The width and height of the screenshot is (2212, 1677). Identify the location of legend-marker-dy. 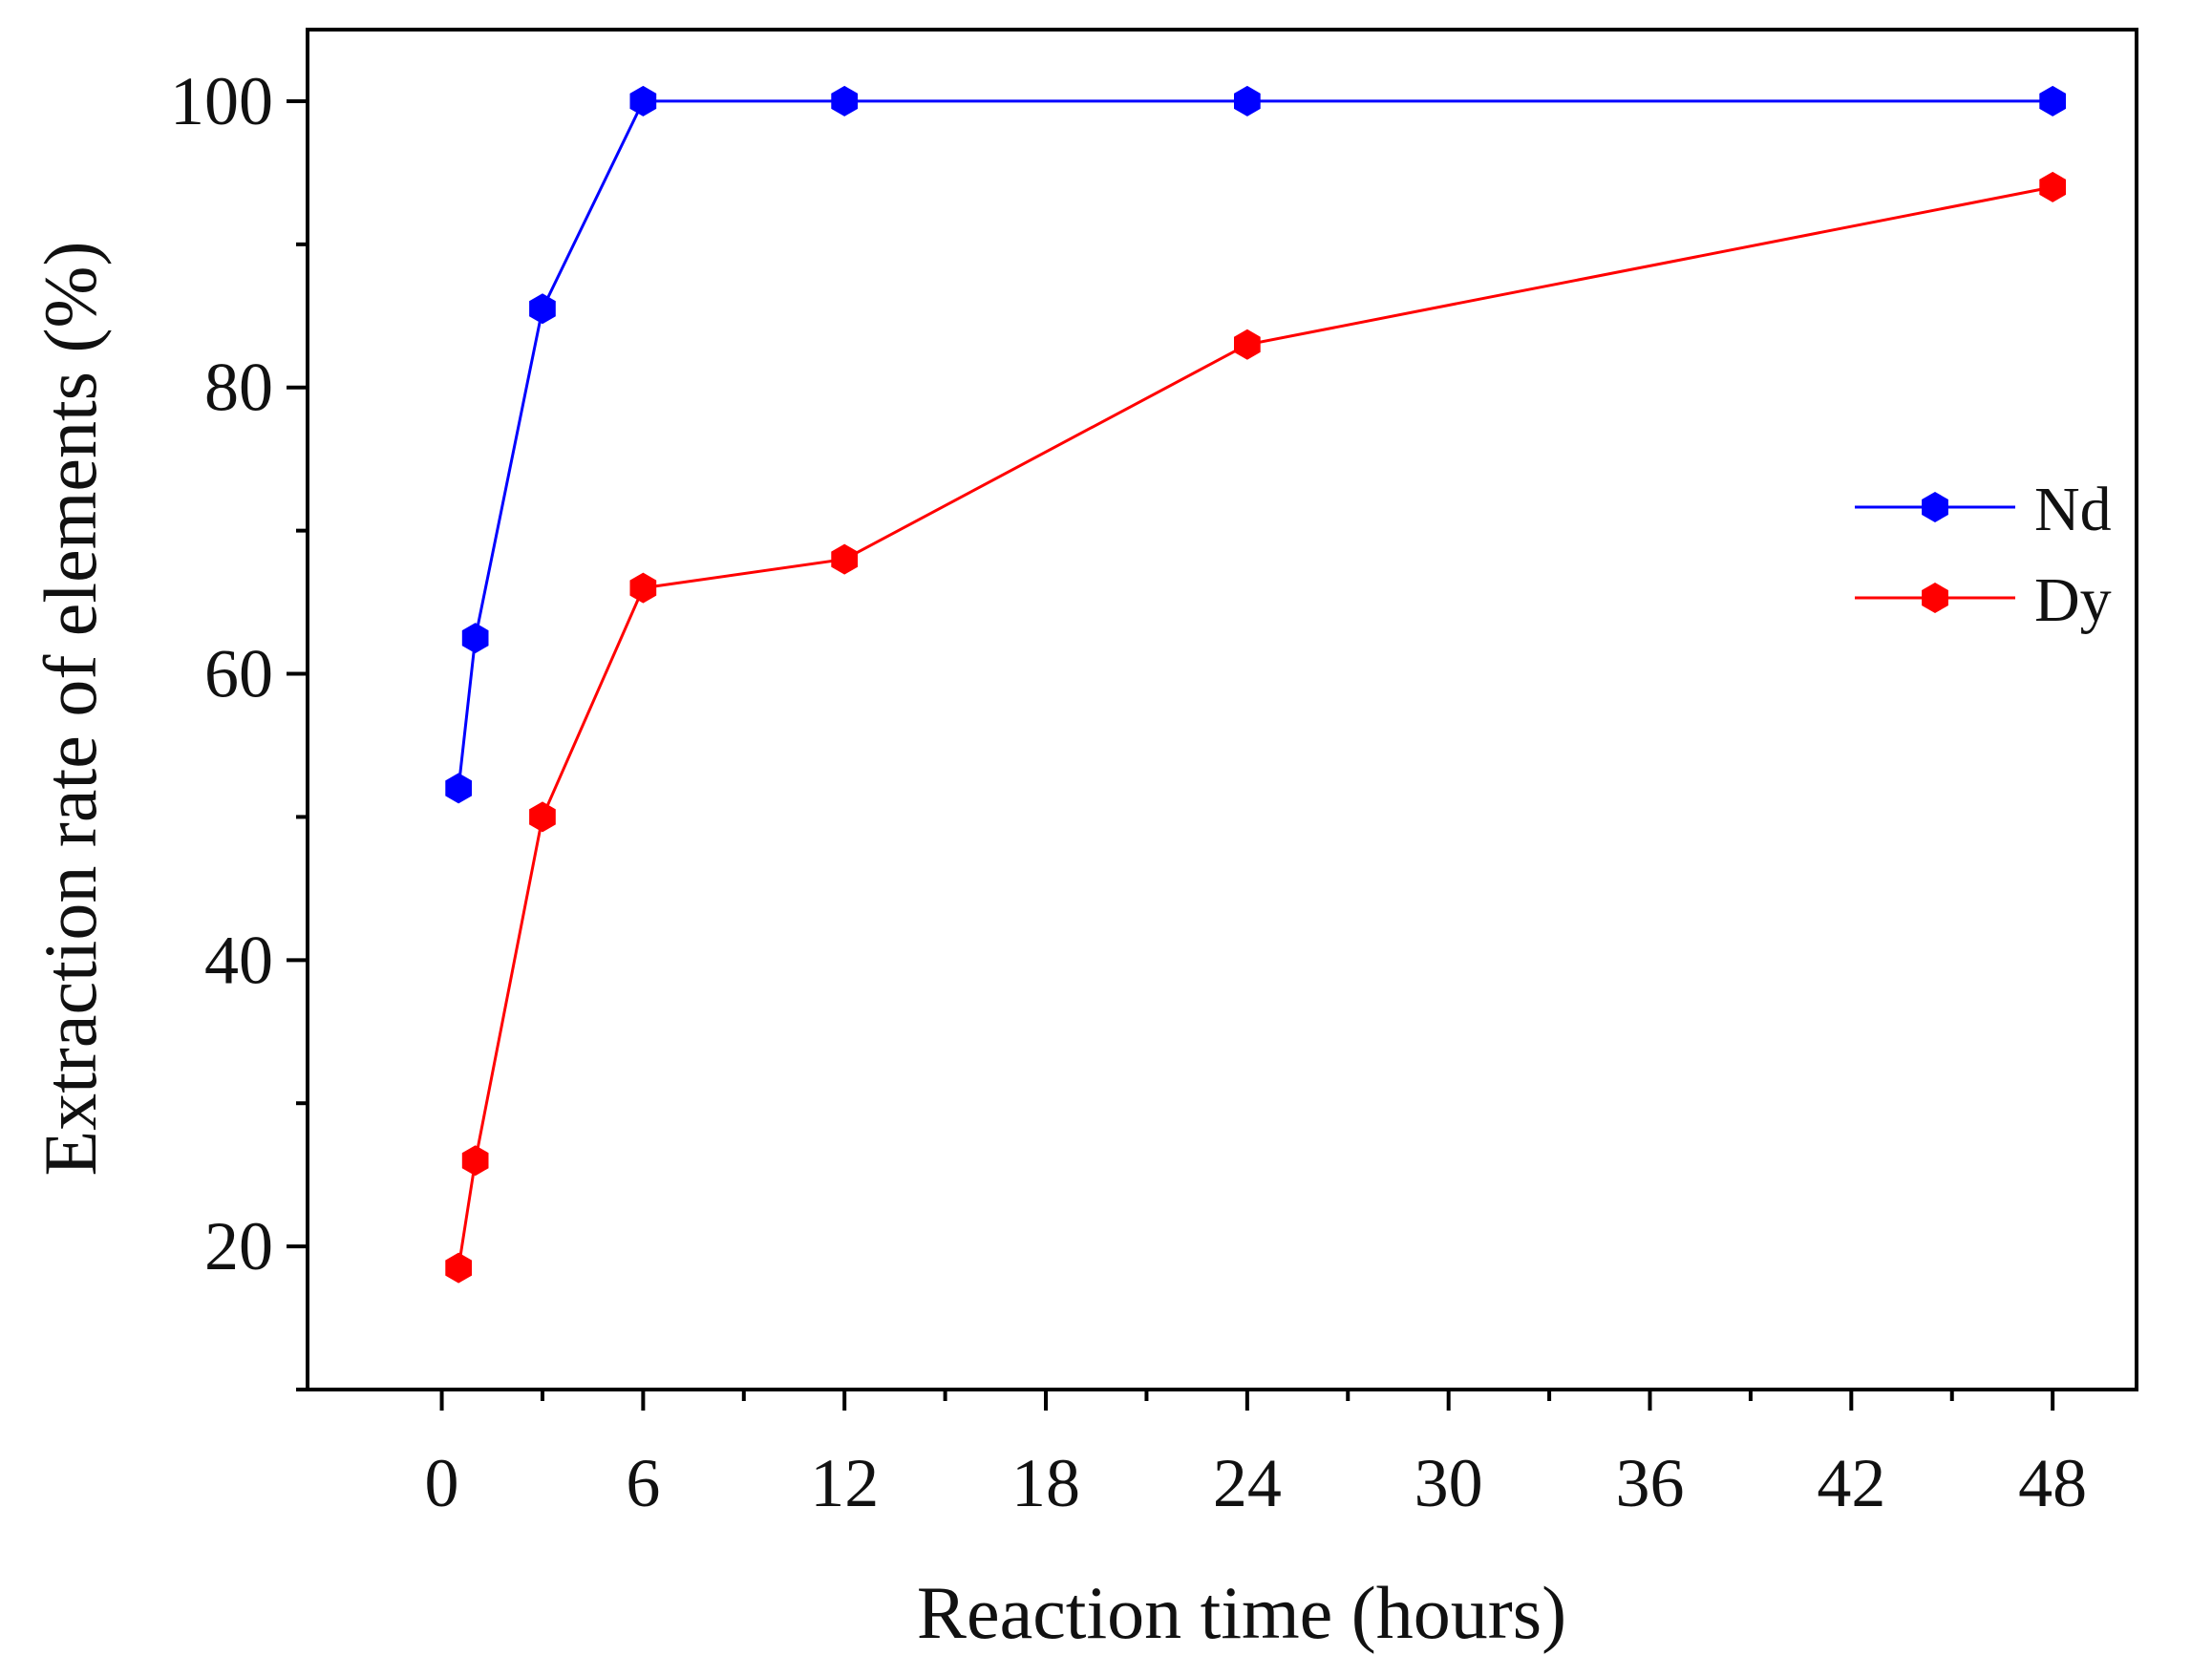
(1935, 598).